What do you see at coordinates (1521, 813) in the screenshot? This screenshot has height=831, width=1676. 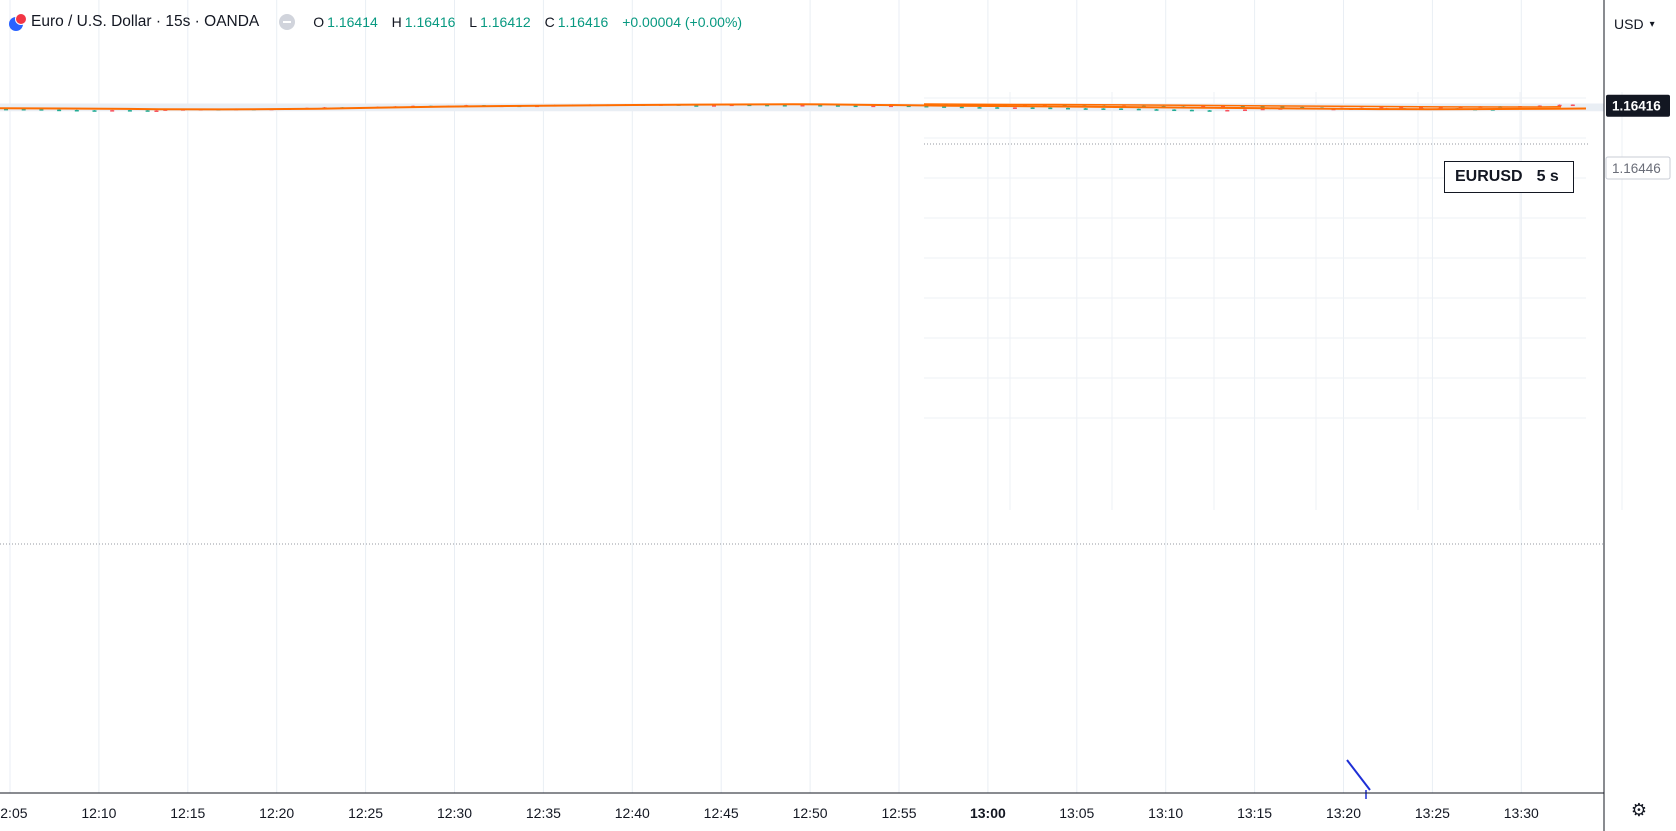 I see `time-tick-label: 13:30` at bounding box center [1521, 813].